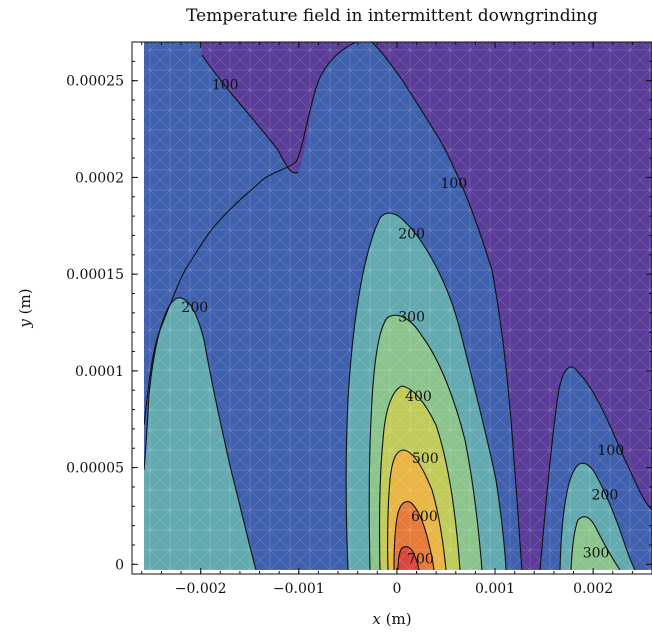  What do you see at coordinates (495, 589) in the screenshot?
I see `x-tick-label: 0.001` at bounding box center [495, 589].